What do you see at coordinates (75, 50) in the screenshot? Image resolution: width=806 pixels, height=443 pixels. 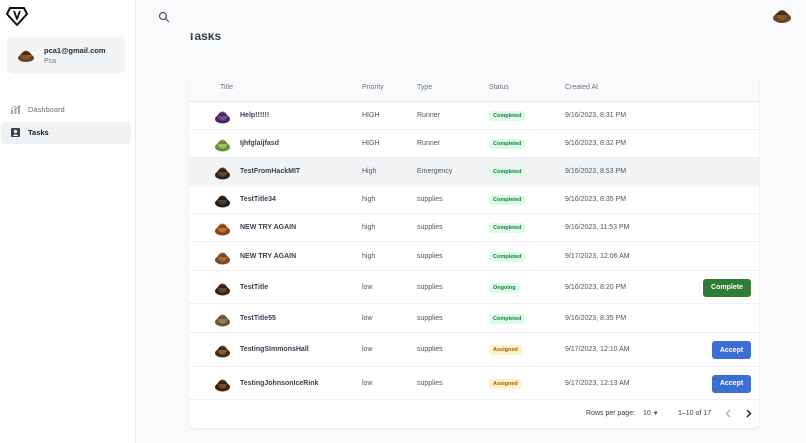 I see `user-email: pca1@gmail.com` at bounding box center [75, 50].